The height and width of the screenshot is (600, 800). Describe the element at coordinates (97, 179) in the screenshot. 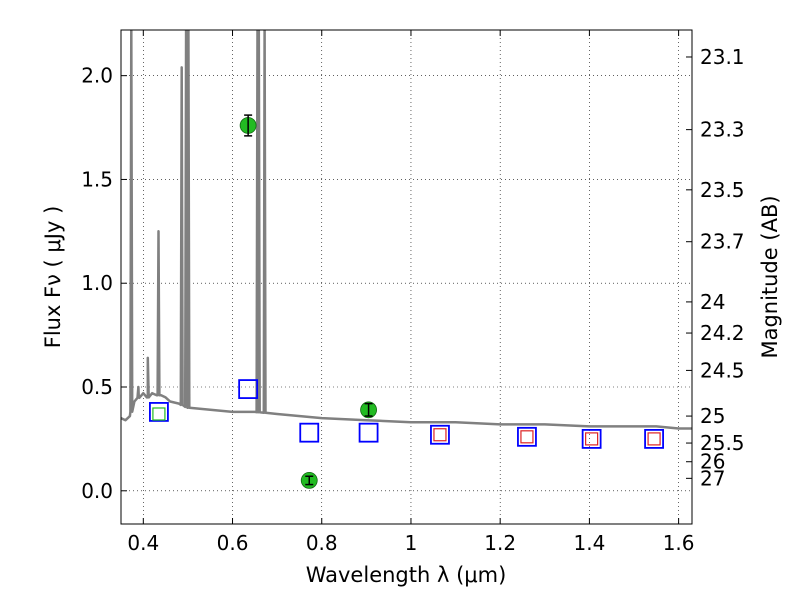

I see `y-tick-label: 1.5` at that location.